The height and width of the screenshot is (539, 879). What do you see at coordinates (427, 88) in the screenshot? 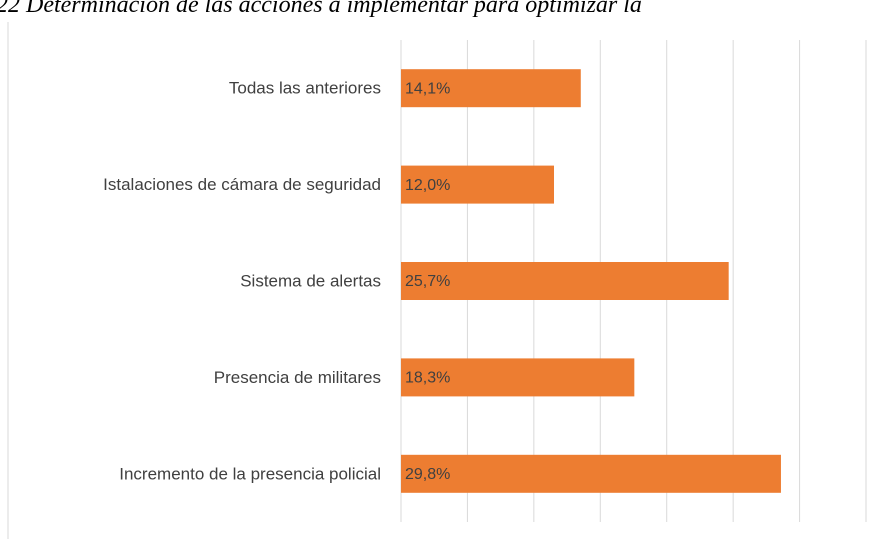
I see `value-label: 14,1%` at bounding box center [427, 88].